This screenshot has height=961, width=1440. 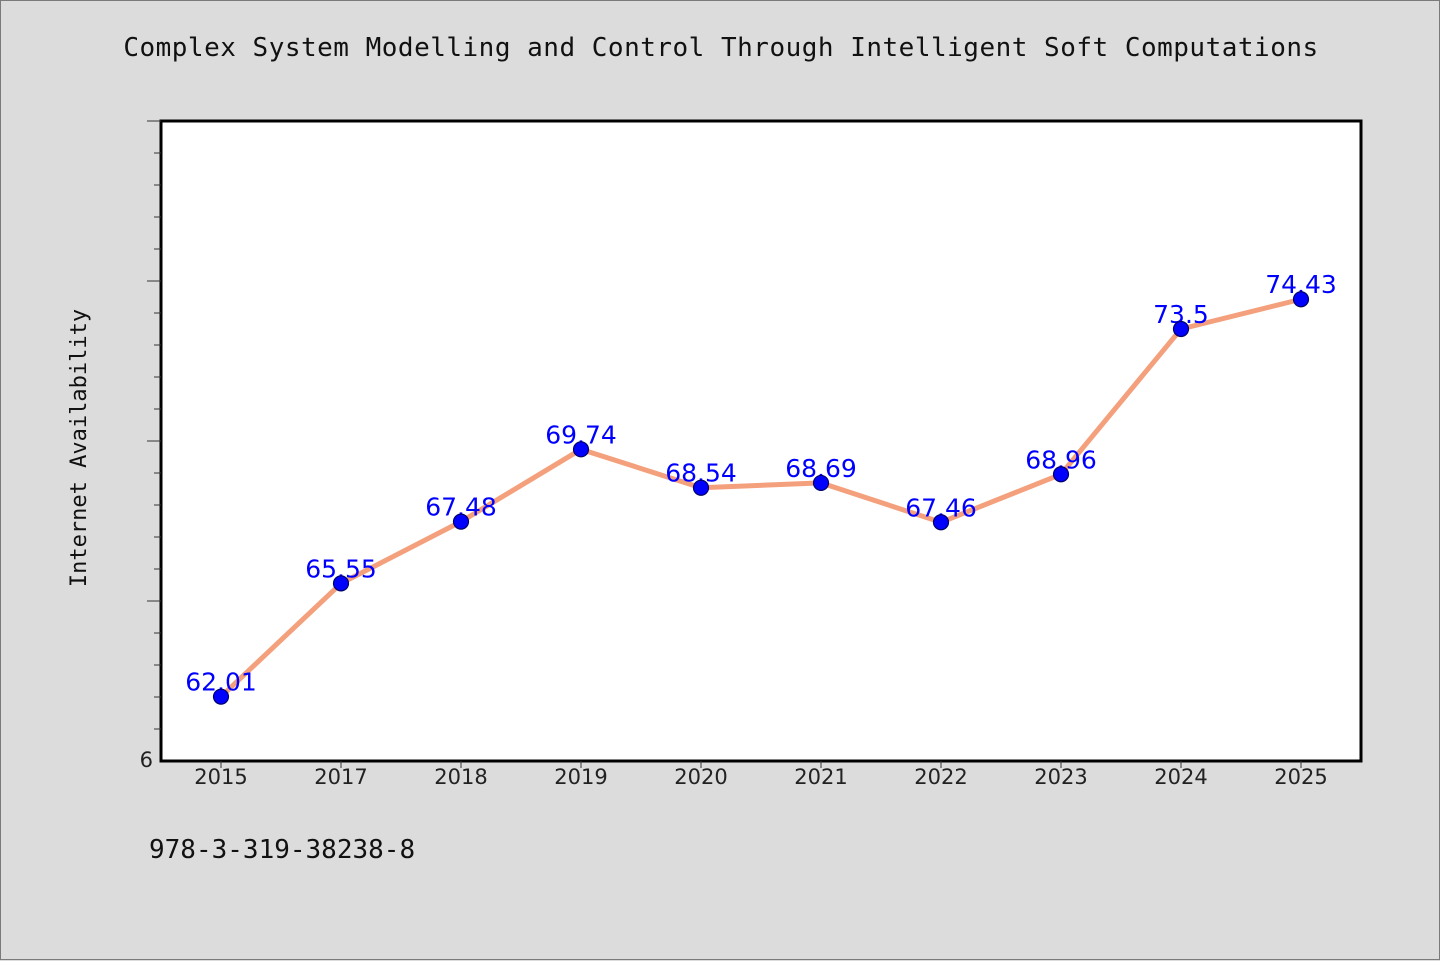 I want to click on x-tick-label: 2023, so click(x=1060, y=777).